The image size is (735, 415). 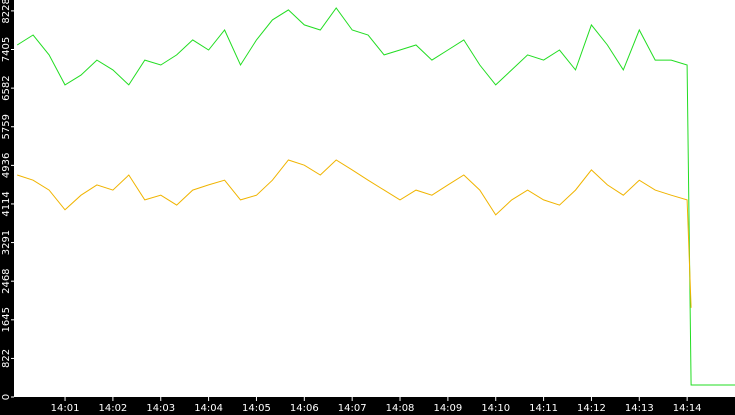 What do you see at coordinates (6, 12) in the screenshot?
I see `y-tick-label: 8228` at bounding box center [6, 12].